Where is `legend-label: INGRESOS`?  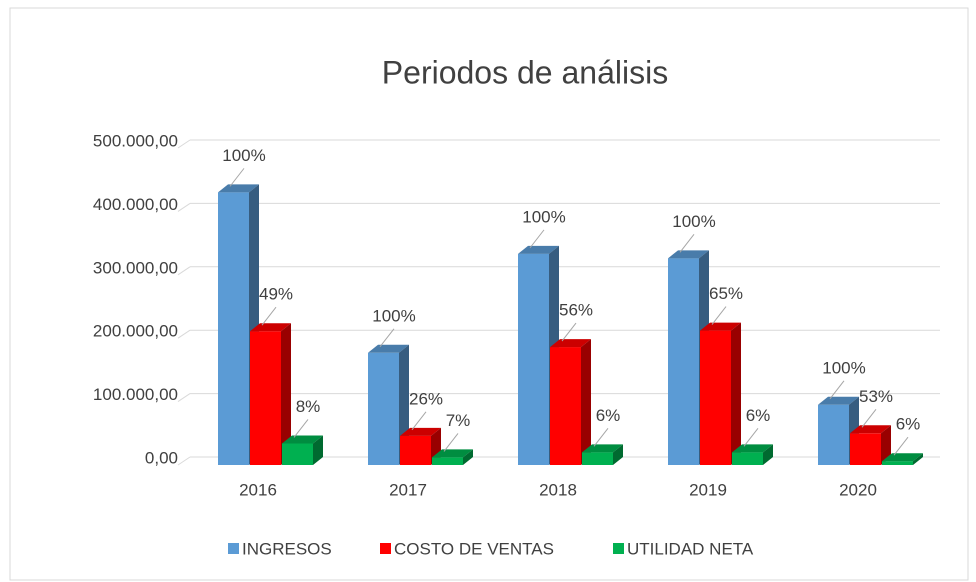
legend-label: INGRESOS is located at coordinates (287, 548).